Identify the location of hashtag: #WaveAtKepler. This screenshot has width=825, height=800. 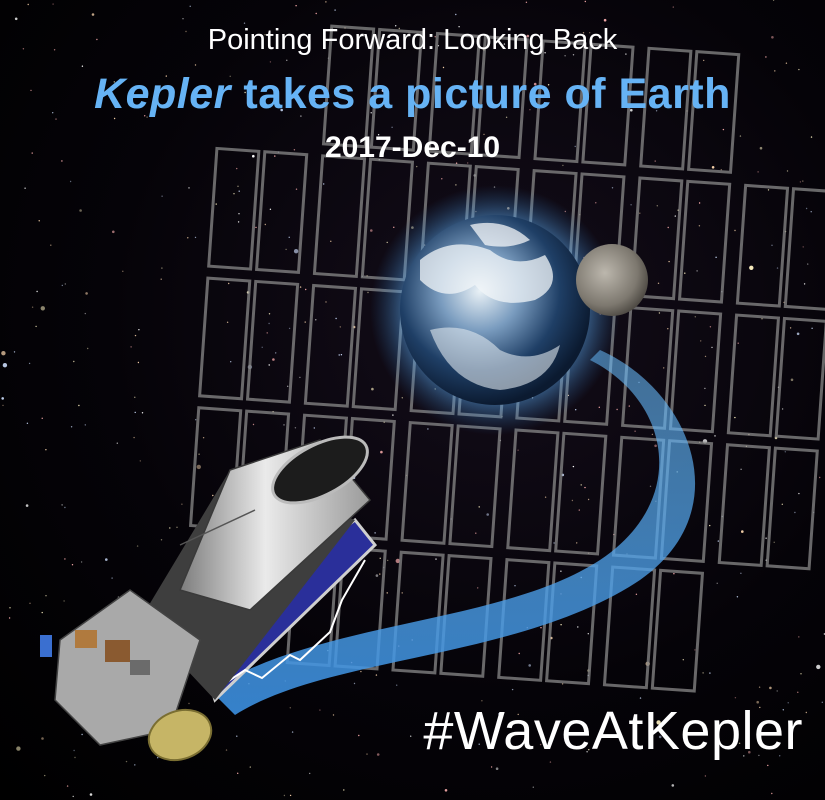
(613, 731).